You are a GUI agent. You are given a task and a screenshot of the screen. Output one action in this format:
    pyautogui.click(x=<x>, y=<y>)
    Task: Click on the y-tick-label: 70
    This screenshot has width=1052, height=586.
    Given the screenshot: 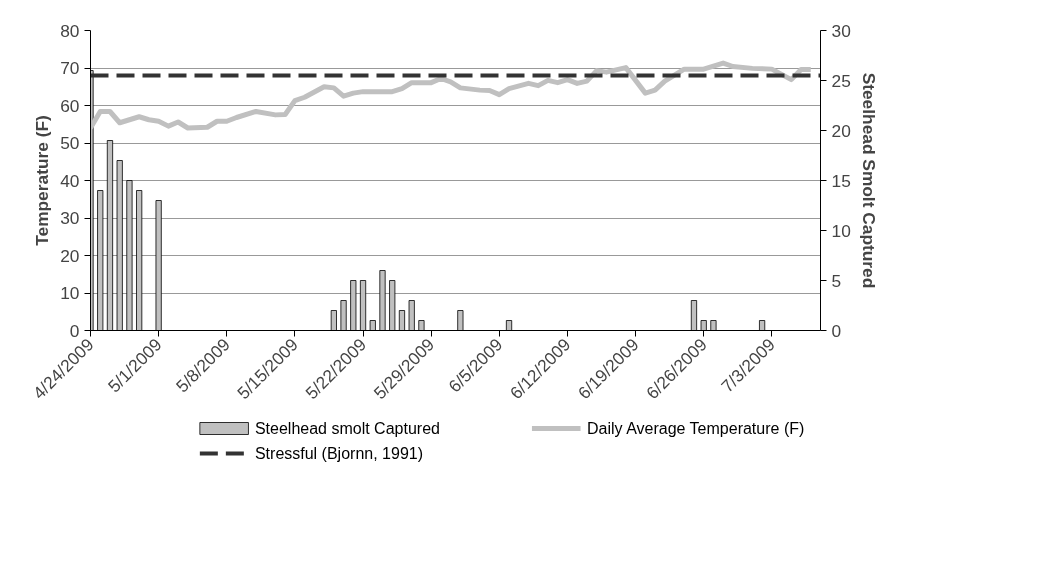 What is the action you would take?
    pyautogui.click(x=70, y=68)
    